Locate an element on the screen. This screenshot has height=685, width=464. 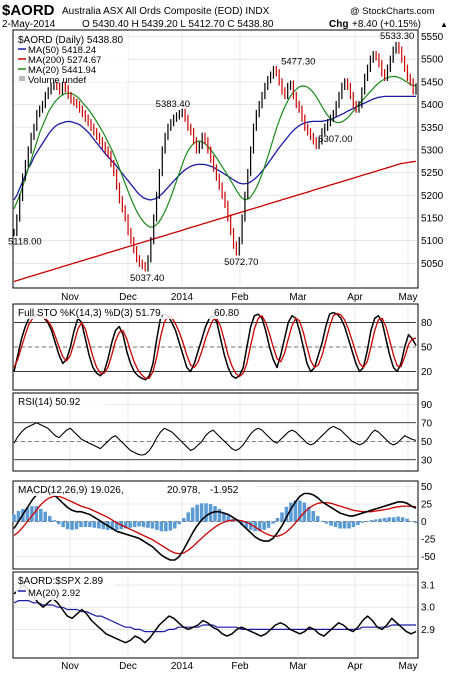
macd-line is located at coordinates (215, 525).